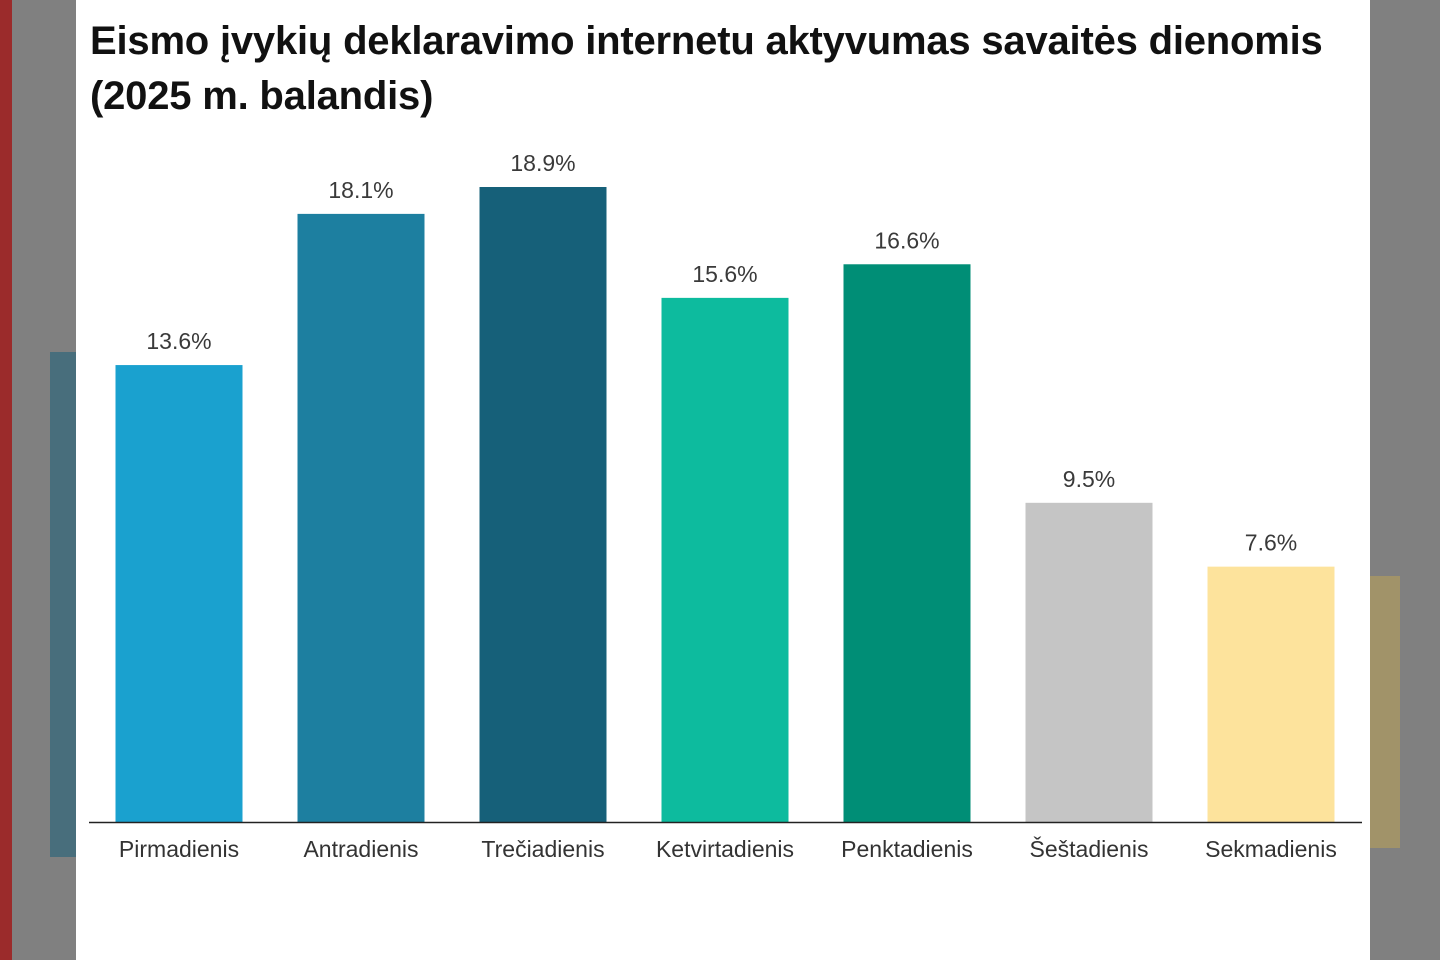  What do you see at coordinates (360, 190) in the screenshot?
I see `value-label: 18.1%` at bounding box center [360, 190].